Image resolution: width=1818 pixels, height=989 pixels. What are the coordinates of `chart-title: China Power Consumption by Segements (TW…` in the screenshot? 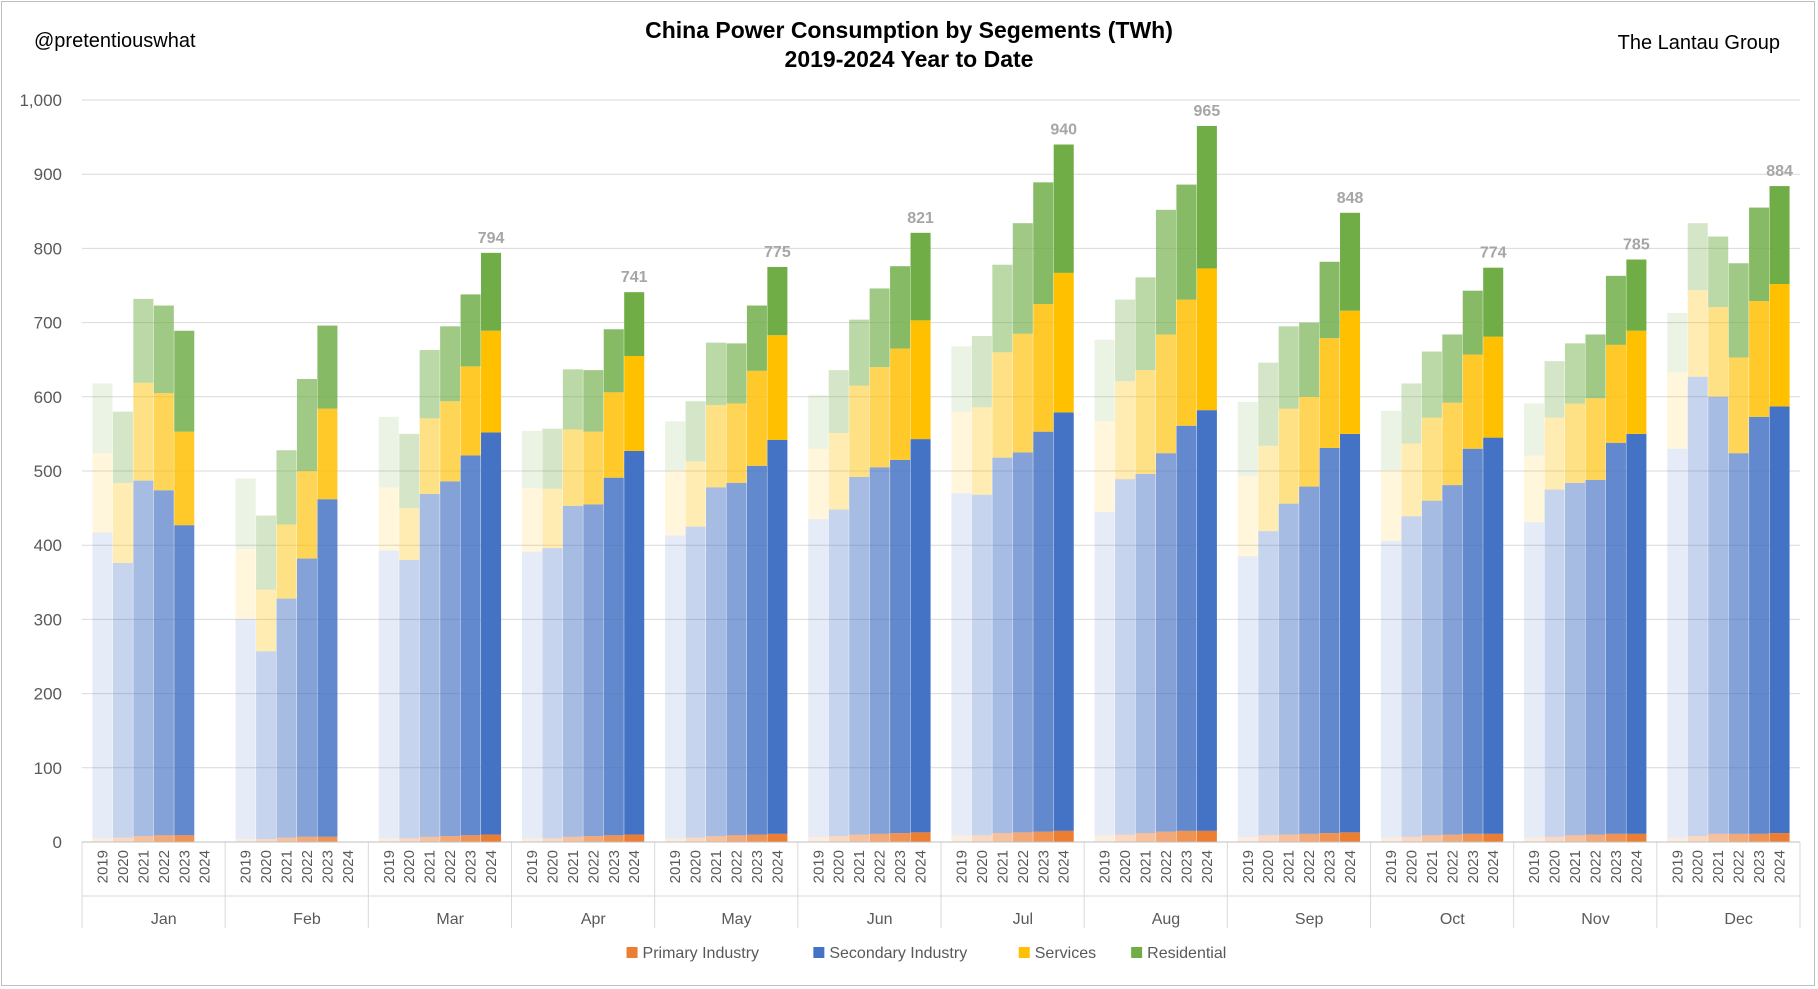 It's located at (909, 30).